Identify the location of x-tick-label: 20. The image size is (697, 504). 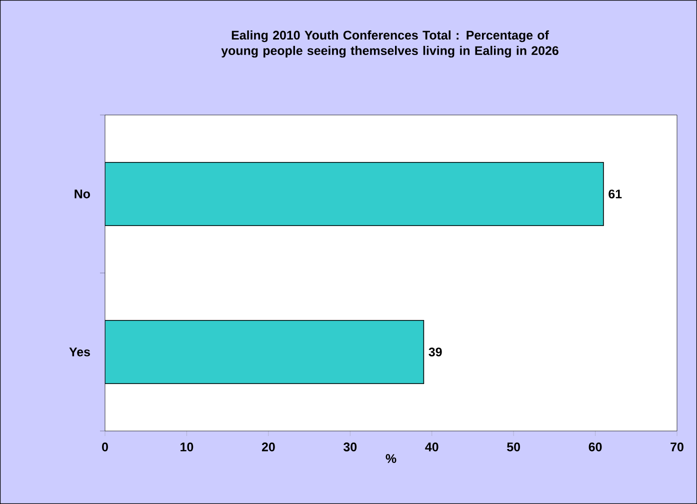
(268, 447).